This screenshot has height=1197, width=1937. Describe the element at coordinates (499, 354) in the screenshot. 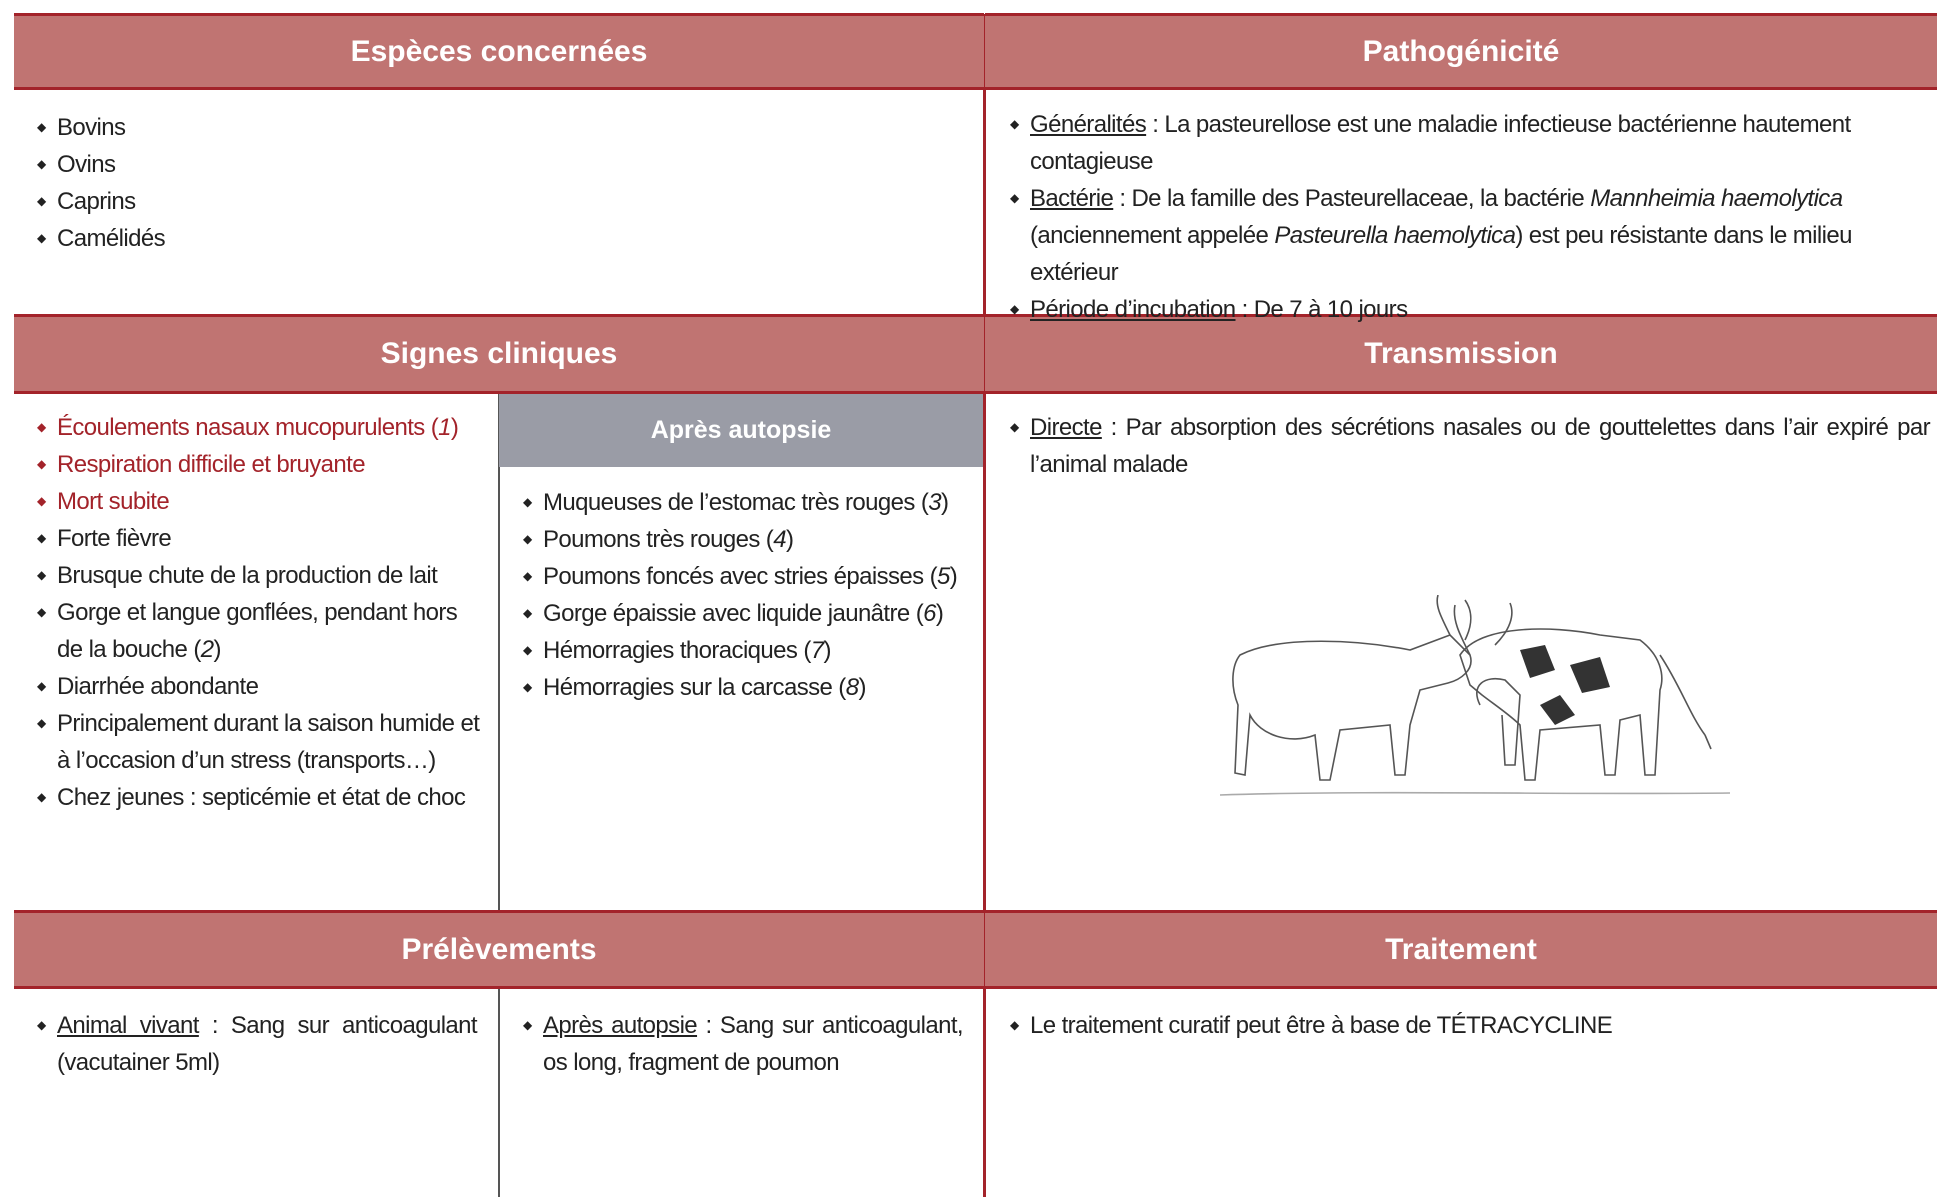

I see `section-header: Signes cliniques` at that location.